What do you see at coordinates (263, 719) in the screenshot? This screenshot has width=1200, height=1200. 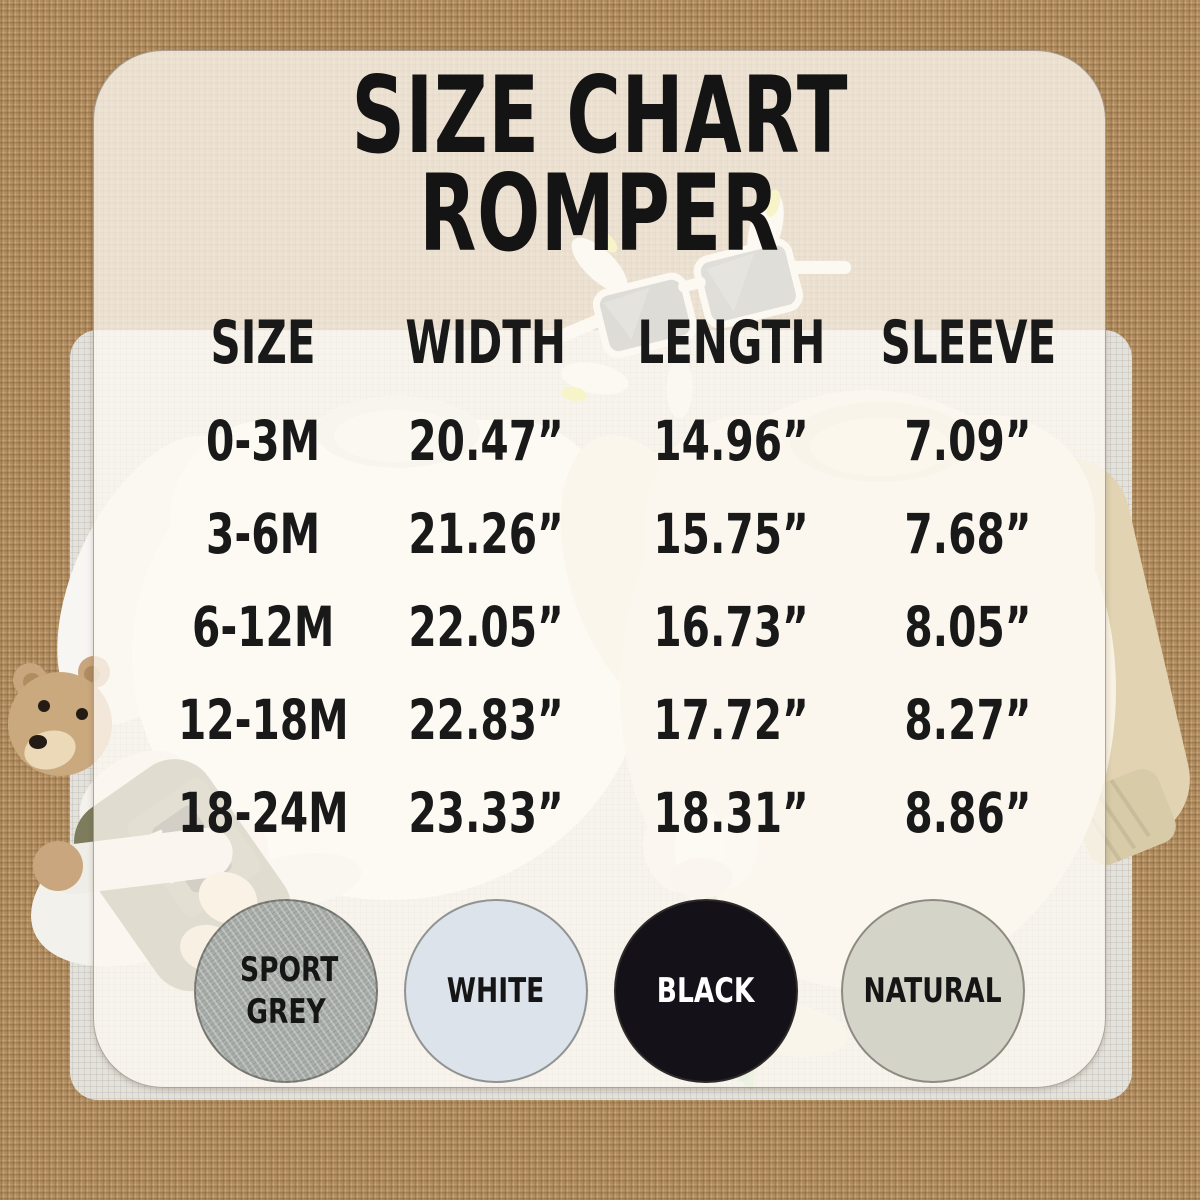 I see `row-size: 12-18M` at bounding box center [263, 719].